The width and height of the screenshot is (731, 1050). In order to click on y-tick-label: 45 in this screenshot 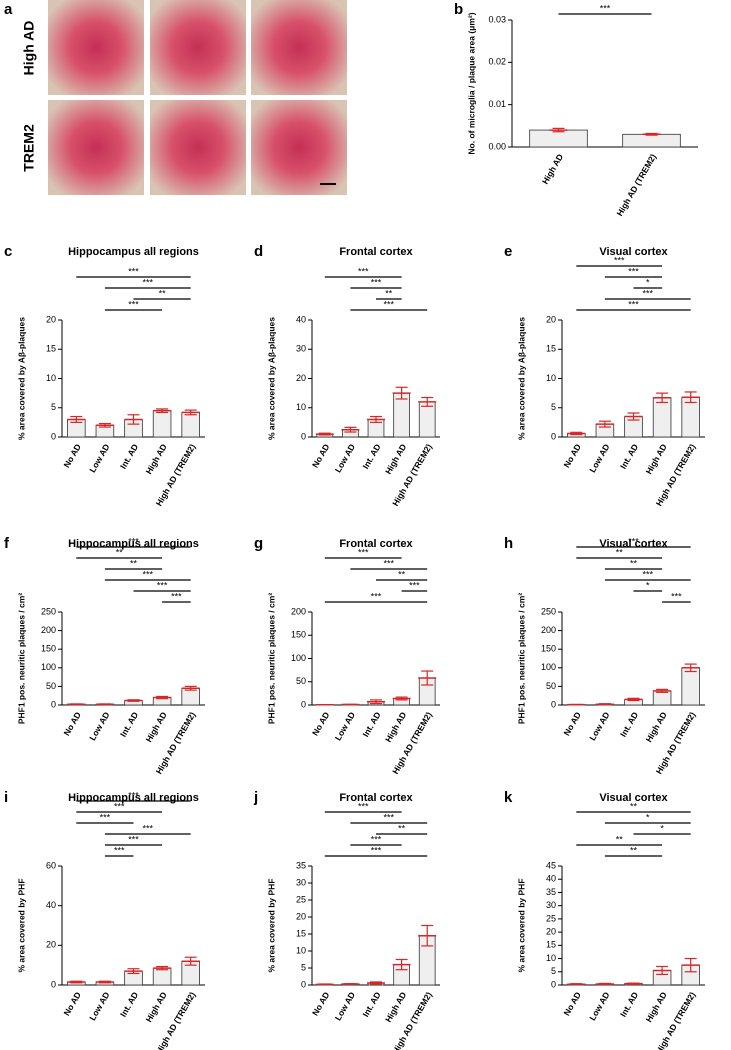, I will do `click(551, 865)`.